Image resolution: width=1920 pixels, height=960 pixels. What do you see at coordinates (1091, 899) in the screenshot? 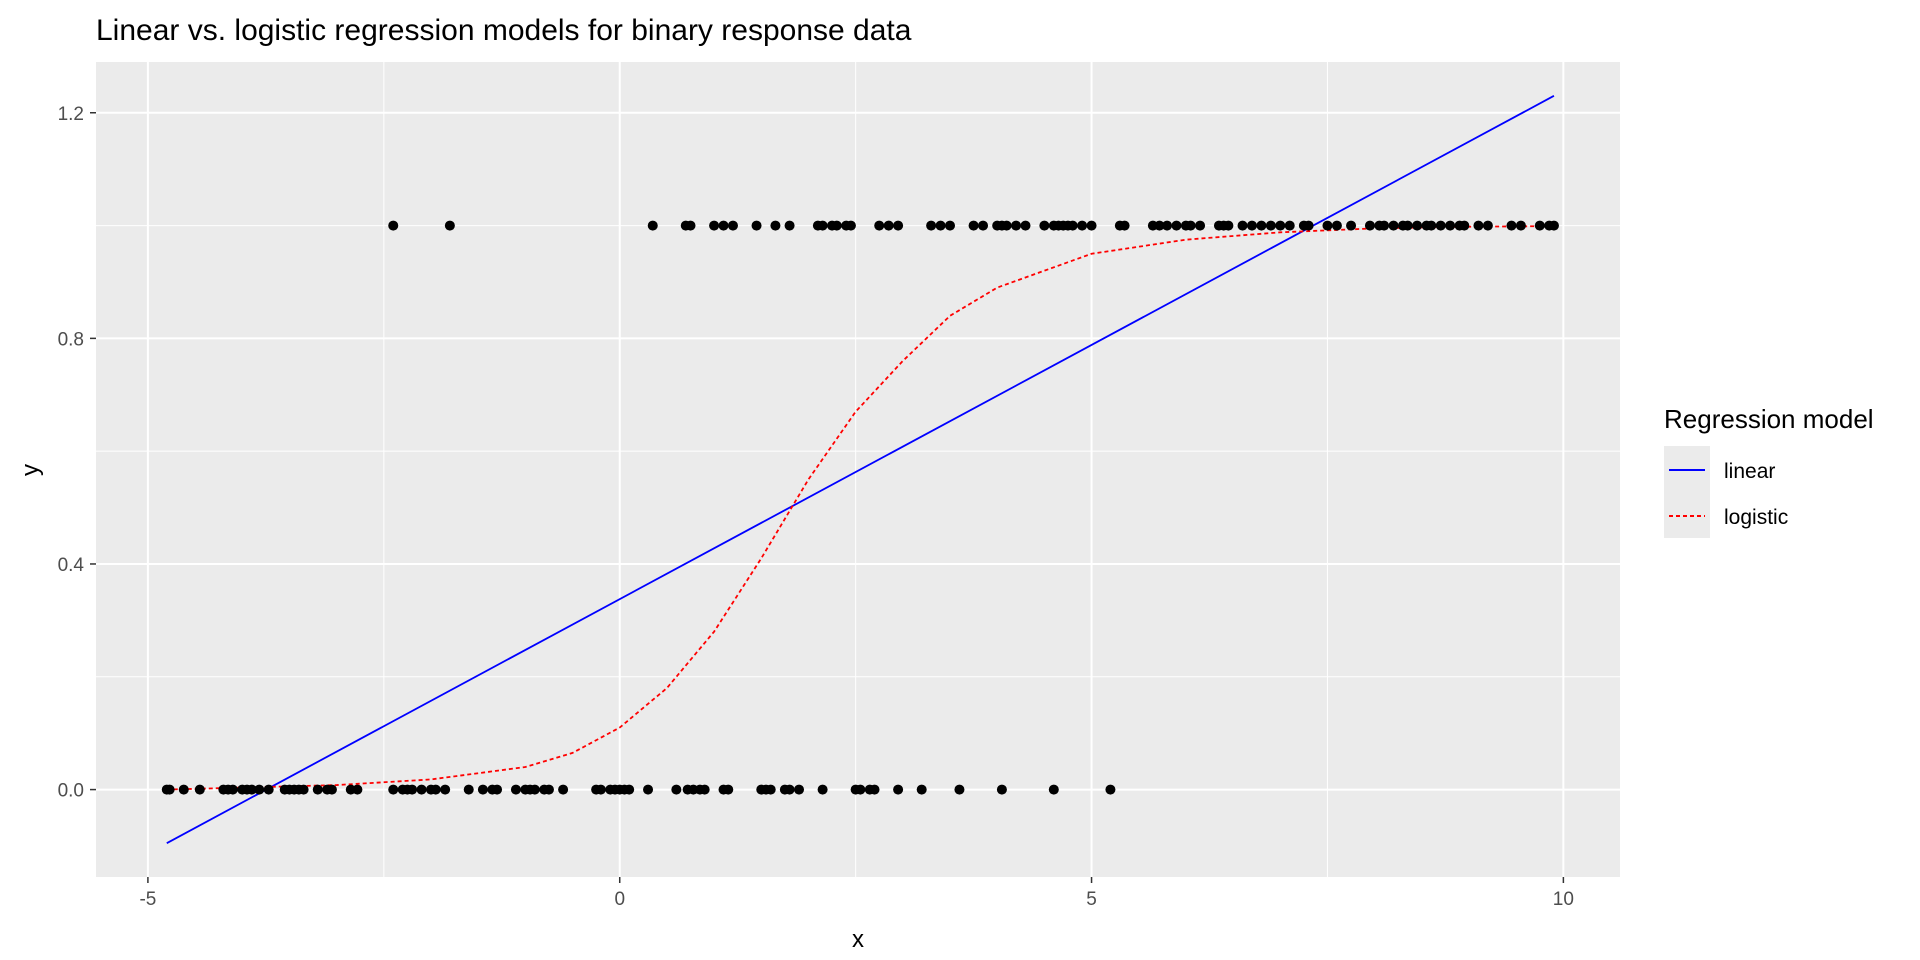
I see `x-tick-label: 5` at bounding box center [1091, 899].